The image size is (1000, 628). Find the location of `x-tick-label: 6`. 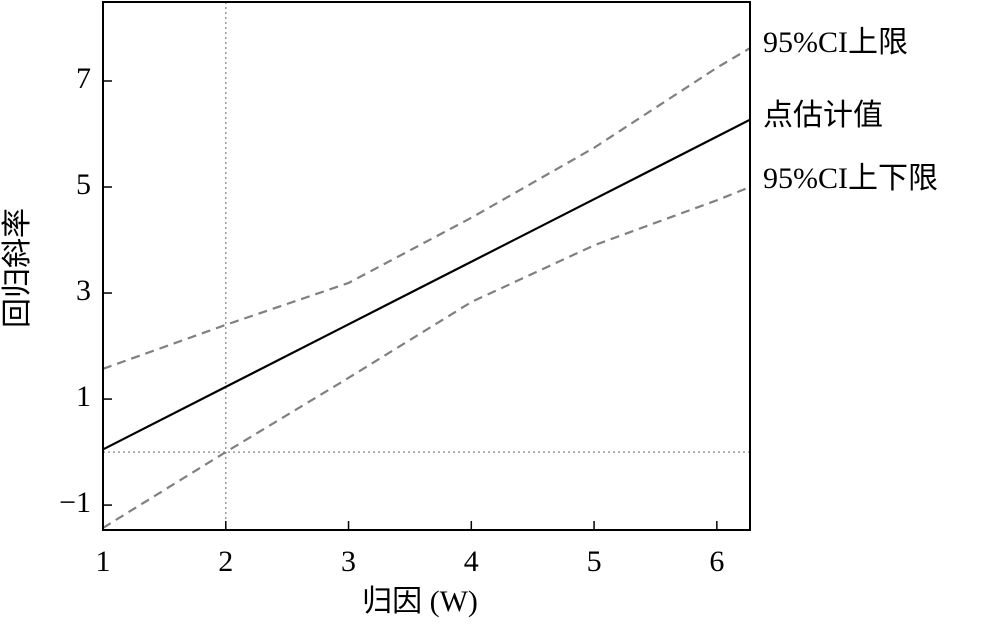

x-tick-label: 6 is located at coordinates (716, 561).